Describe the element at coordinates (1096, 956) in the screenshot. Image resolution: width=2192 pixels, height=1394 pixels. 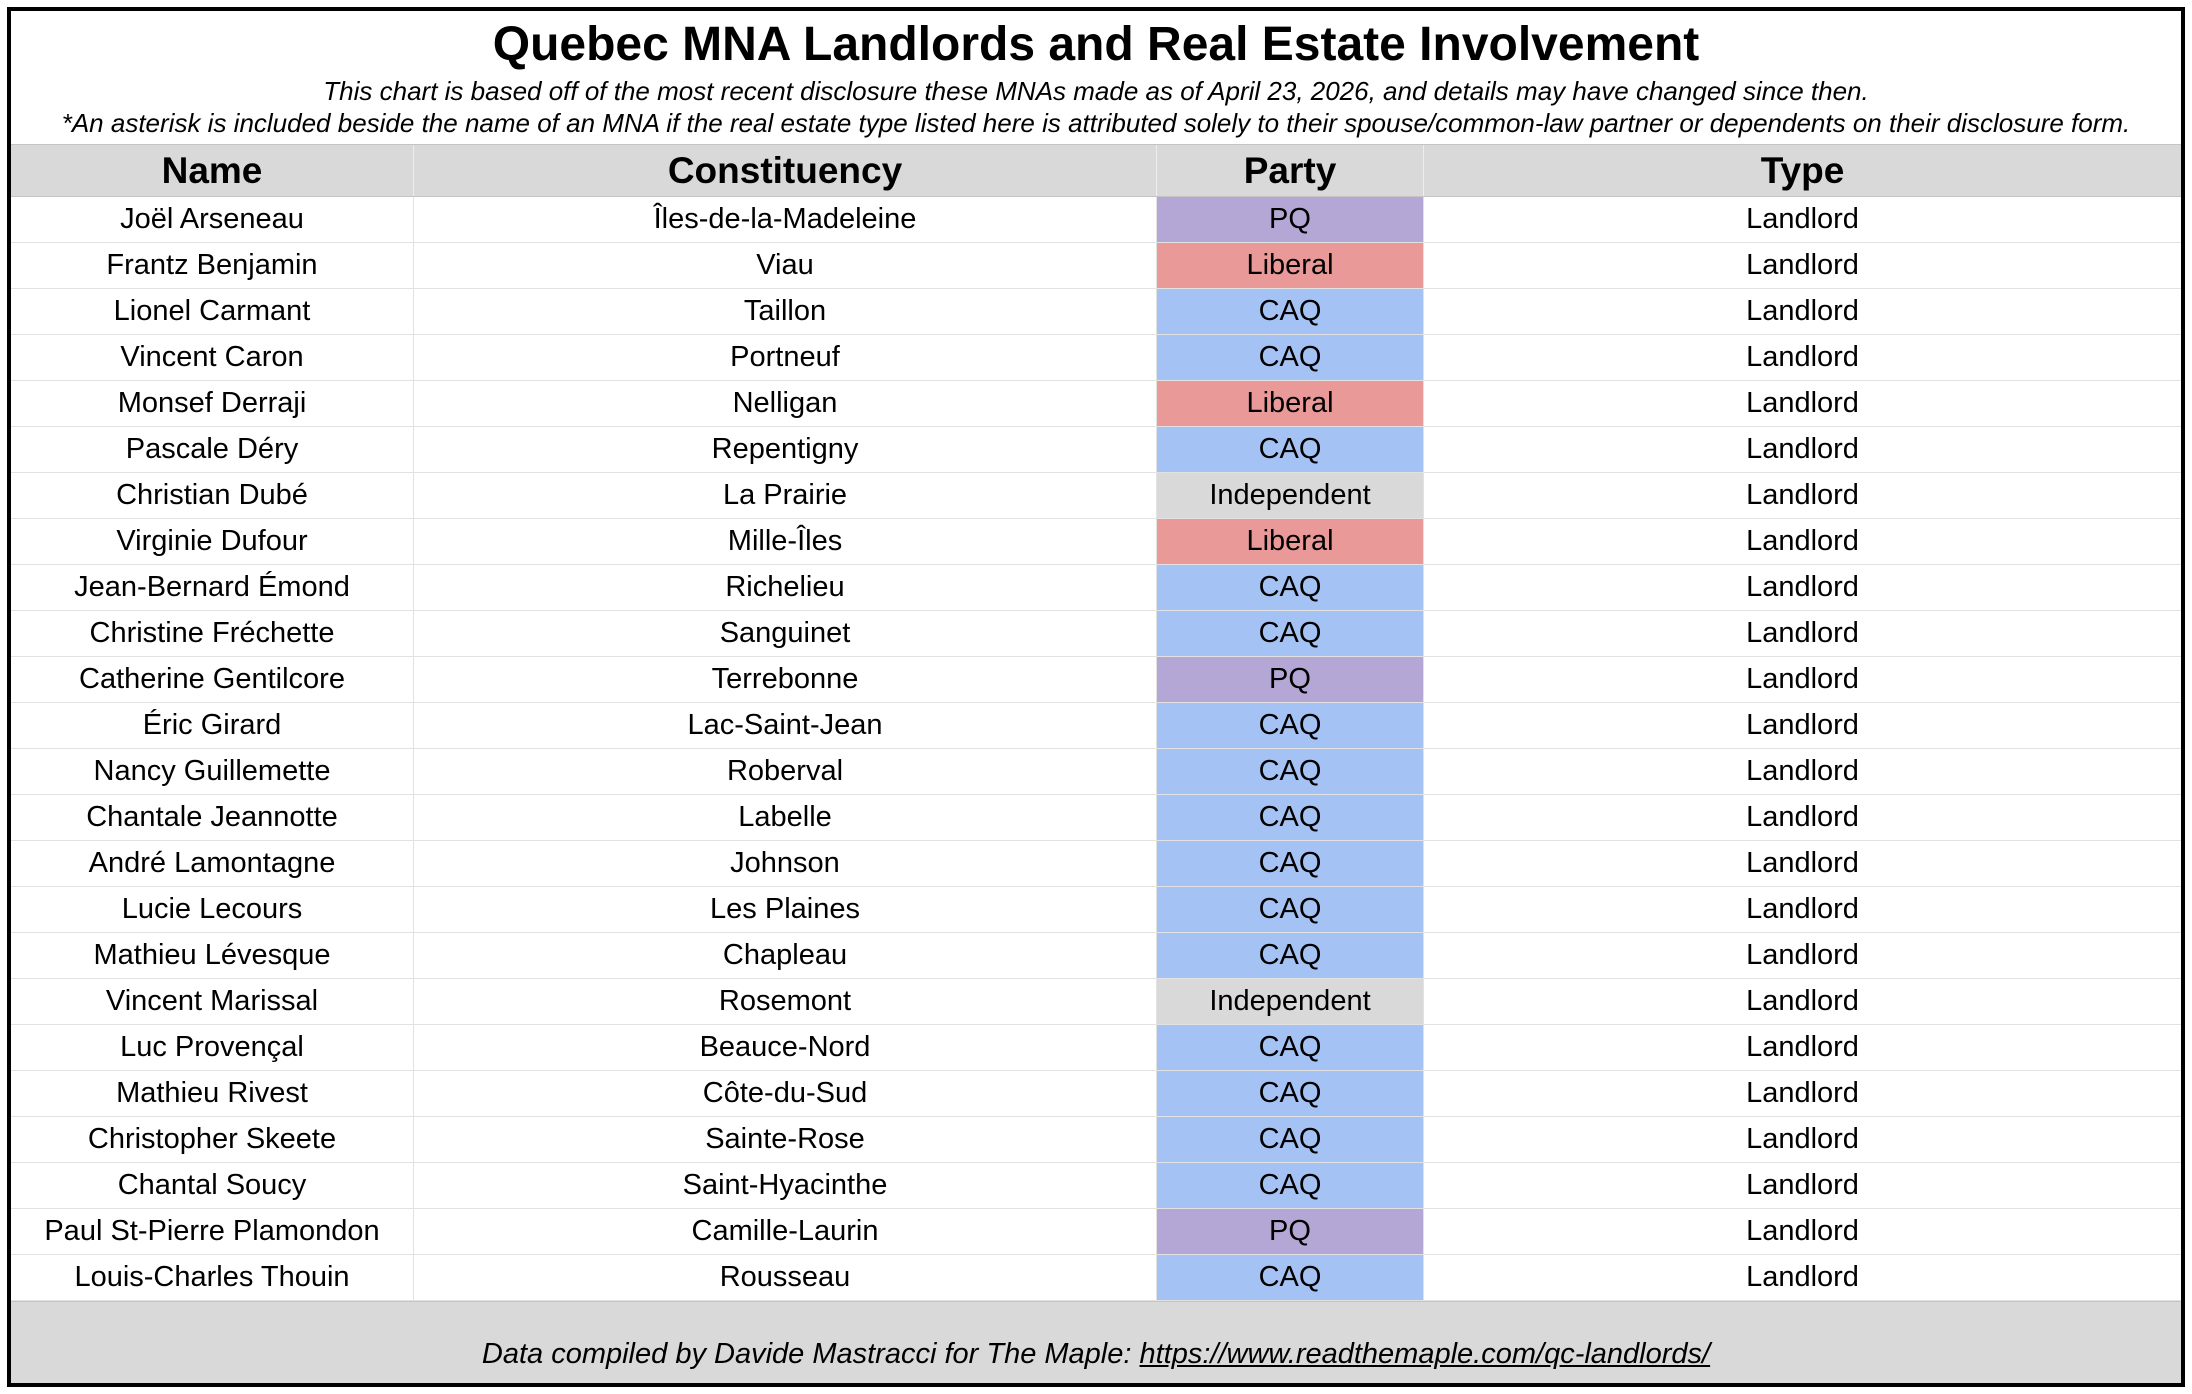
I see `table-row: Mathieu Lévesque Chapleau CAQ Landlord` at that location.